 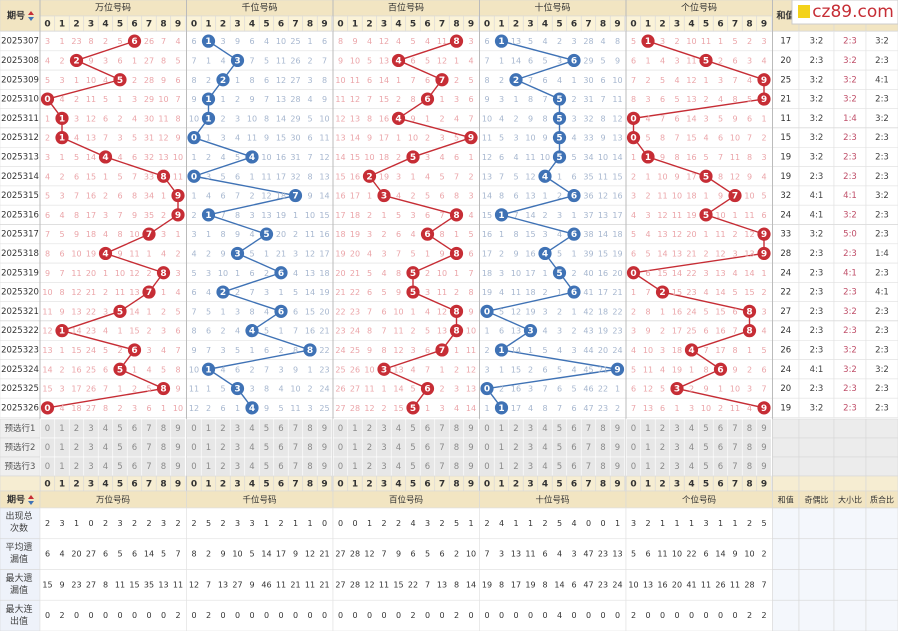 I want to click on omission-value: 16, so click(x=487, y=234).